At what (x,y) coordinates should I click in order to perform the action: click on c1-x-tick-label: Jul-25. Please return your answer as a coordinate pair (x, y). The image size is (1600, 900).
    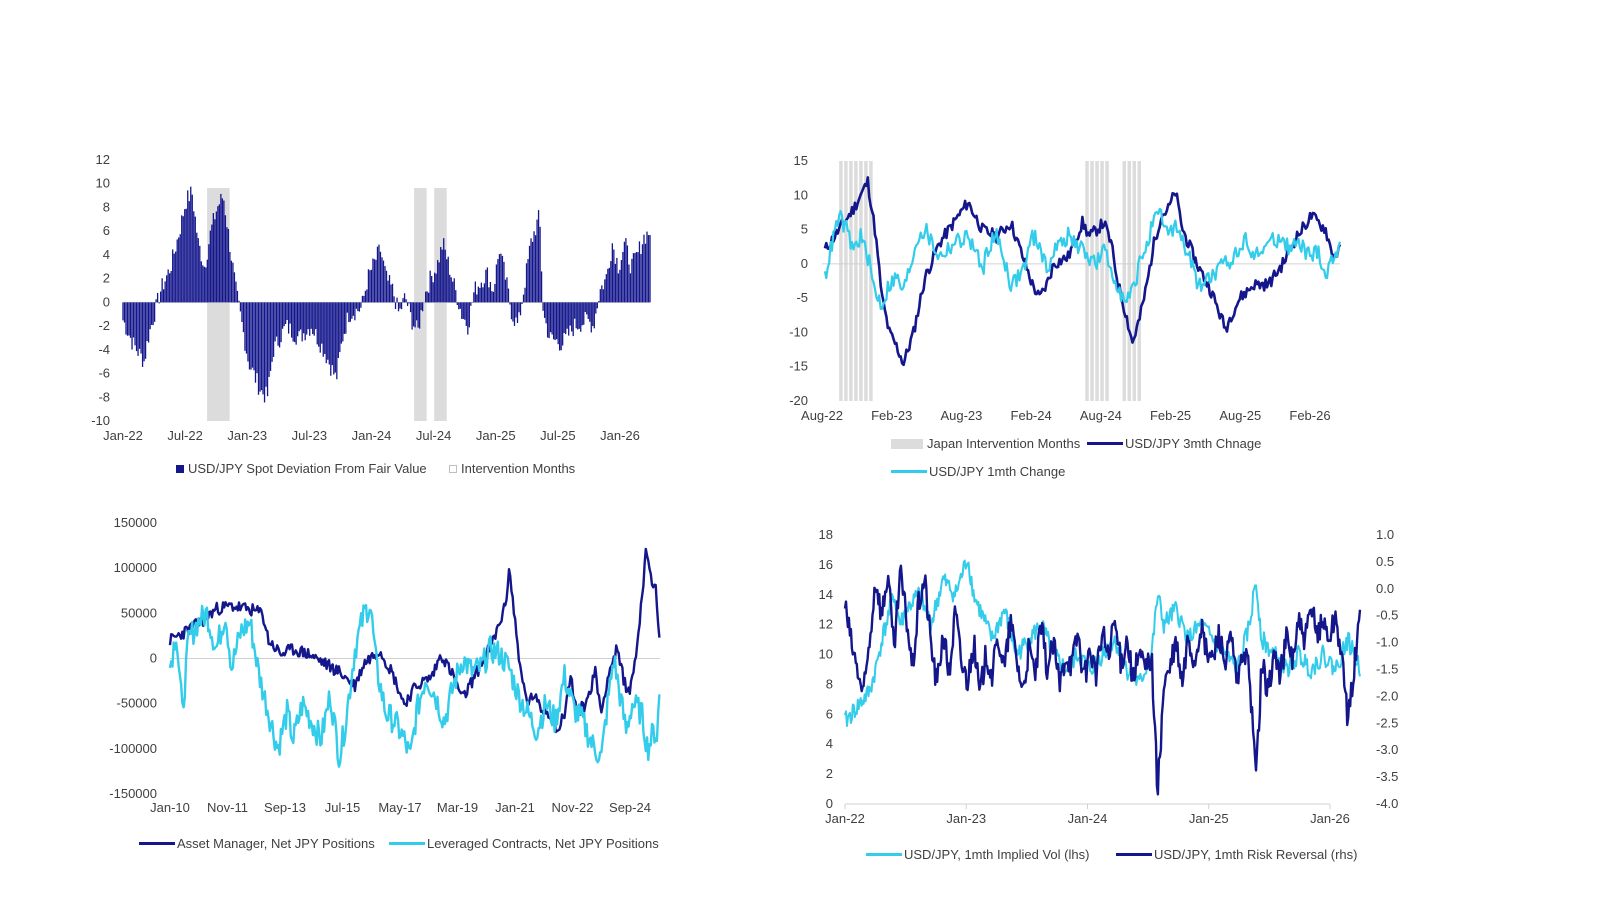
    Looking at the image, I should click on (557, 435).